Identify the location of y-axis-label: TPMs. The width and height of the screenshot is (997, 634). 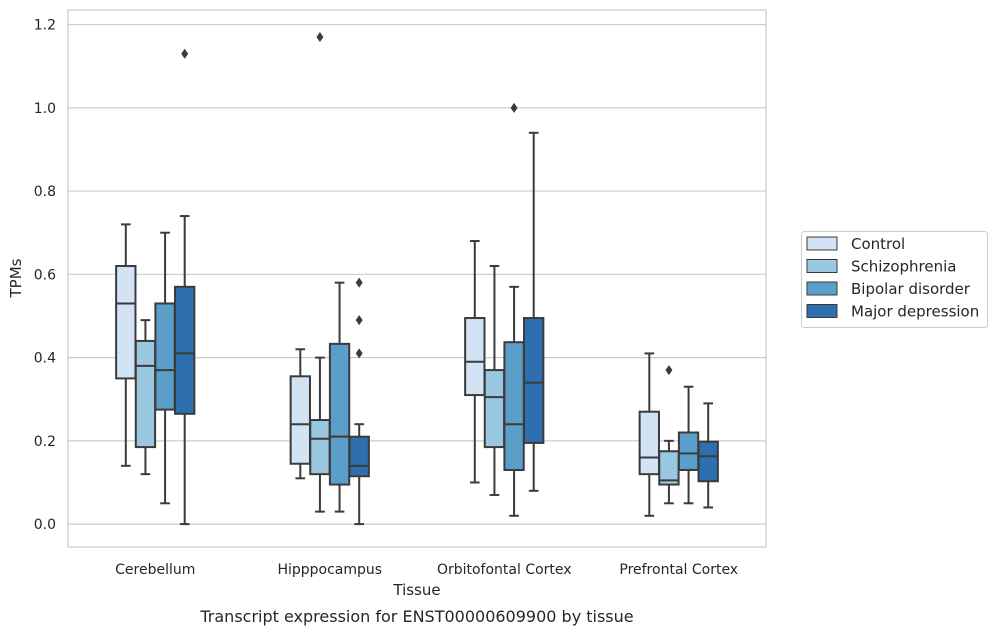
(16, 278).